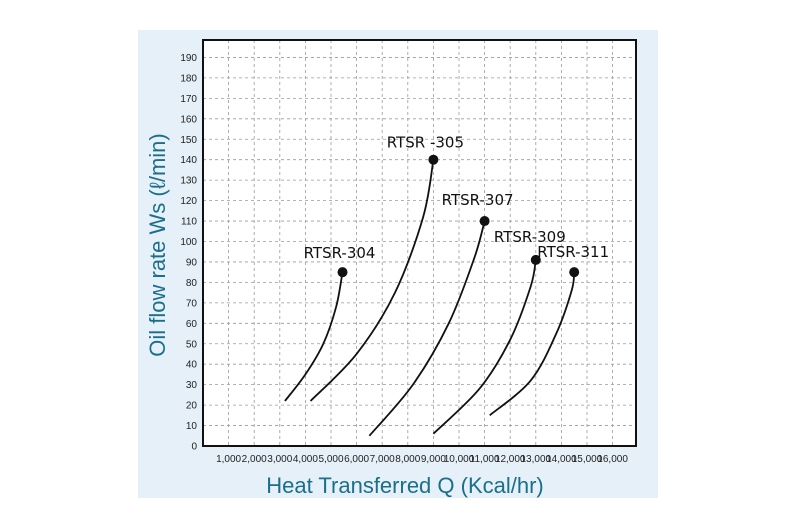 The height and width of the screenshot is (530, 800). I want to click on y-tick-label: 120, so click(188, 201).